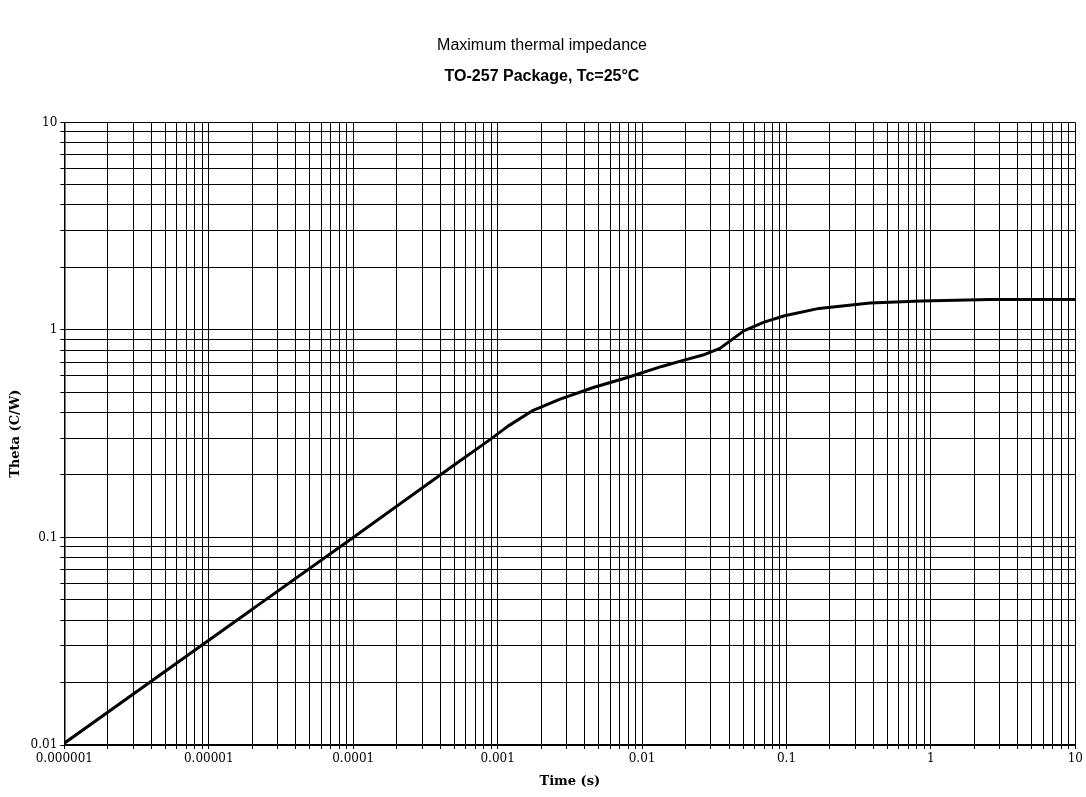 Image resolution: width=1086 pixels, height=797 pixels. What do you see at coordinates (931, 758) in the screenshot?
I see `x-tick-label: 1` at bounding box center [931, 758].